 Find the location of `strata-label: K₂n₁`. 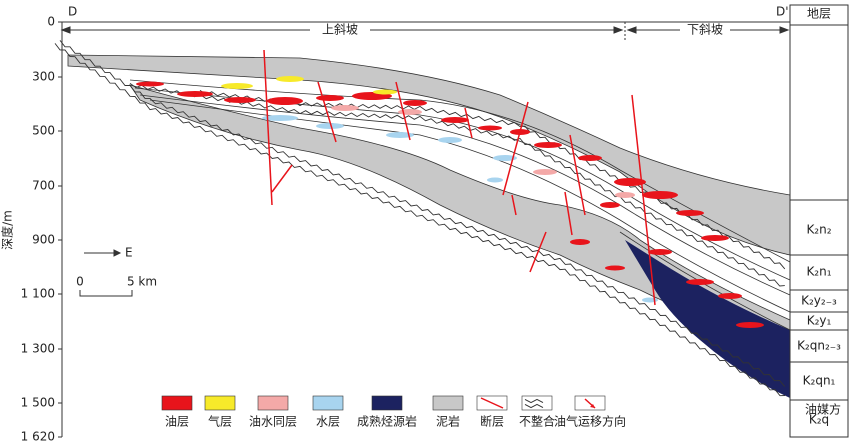

strata-label: K₂n₁ is located at coordinates (818, 272).